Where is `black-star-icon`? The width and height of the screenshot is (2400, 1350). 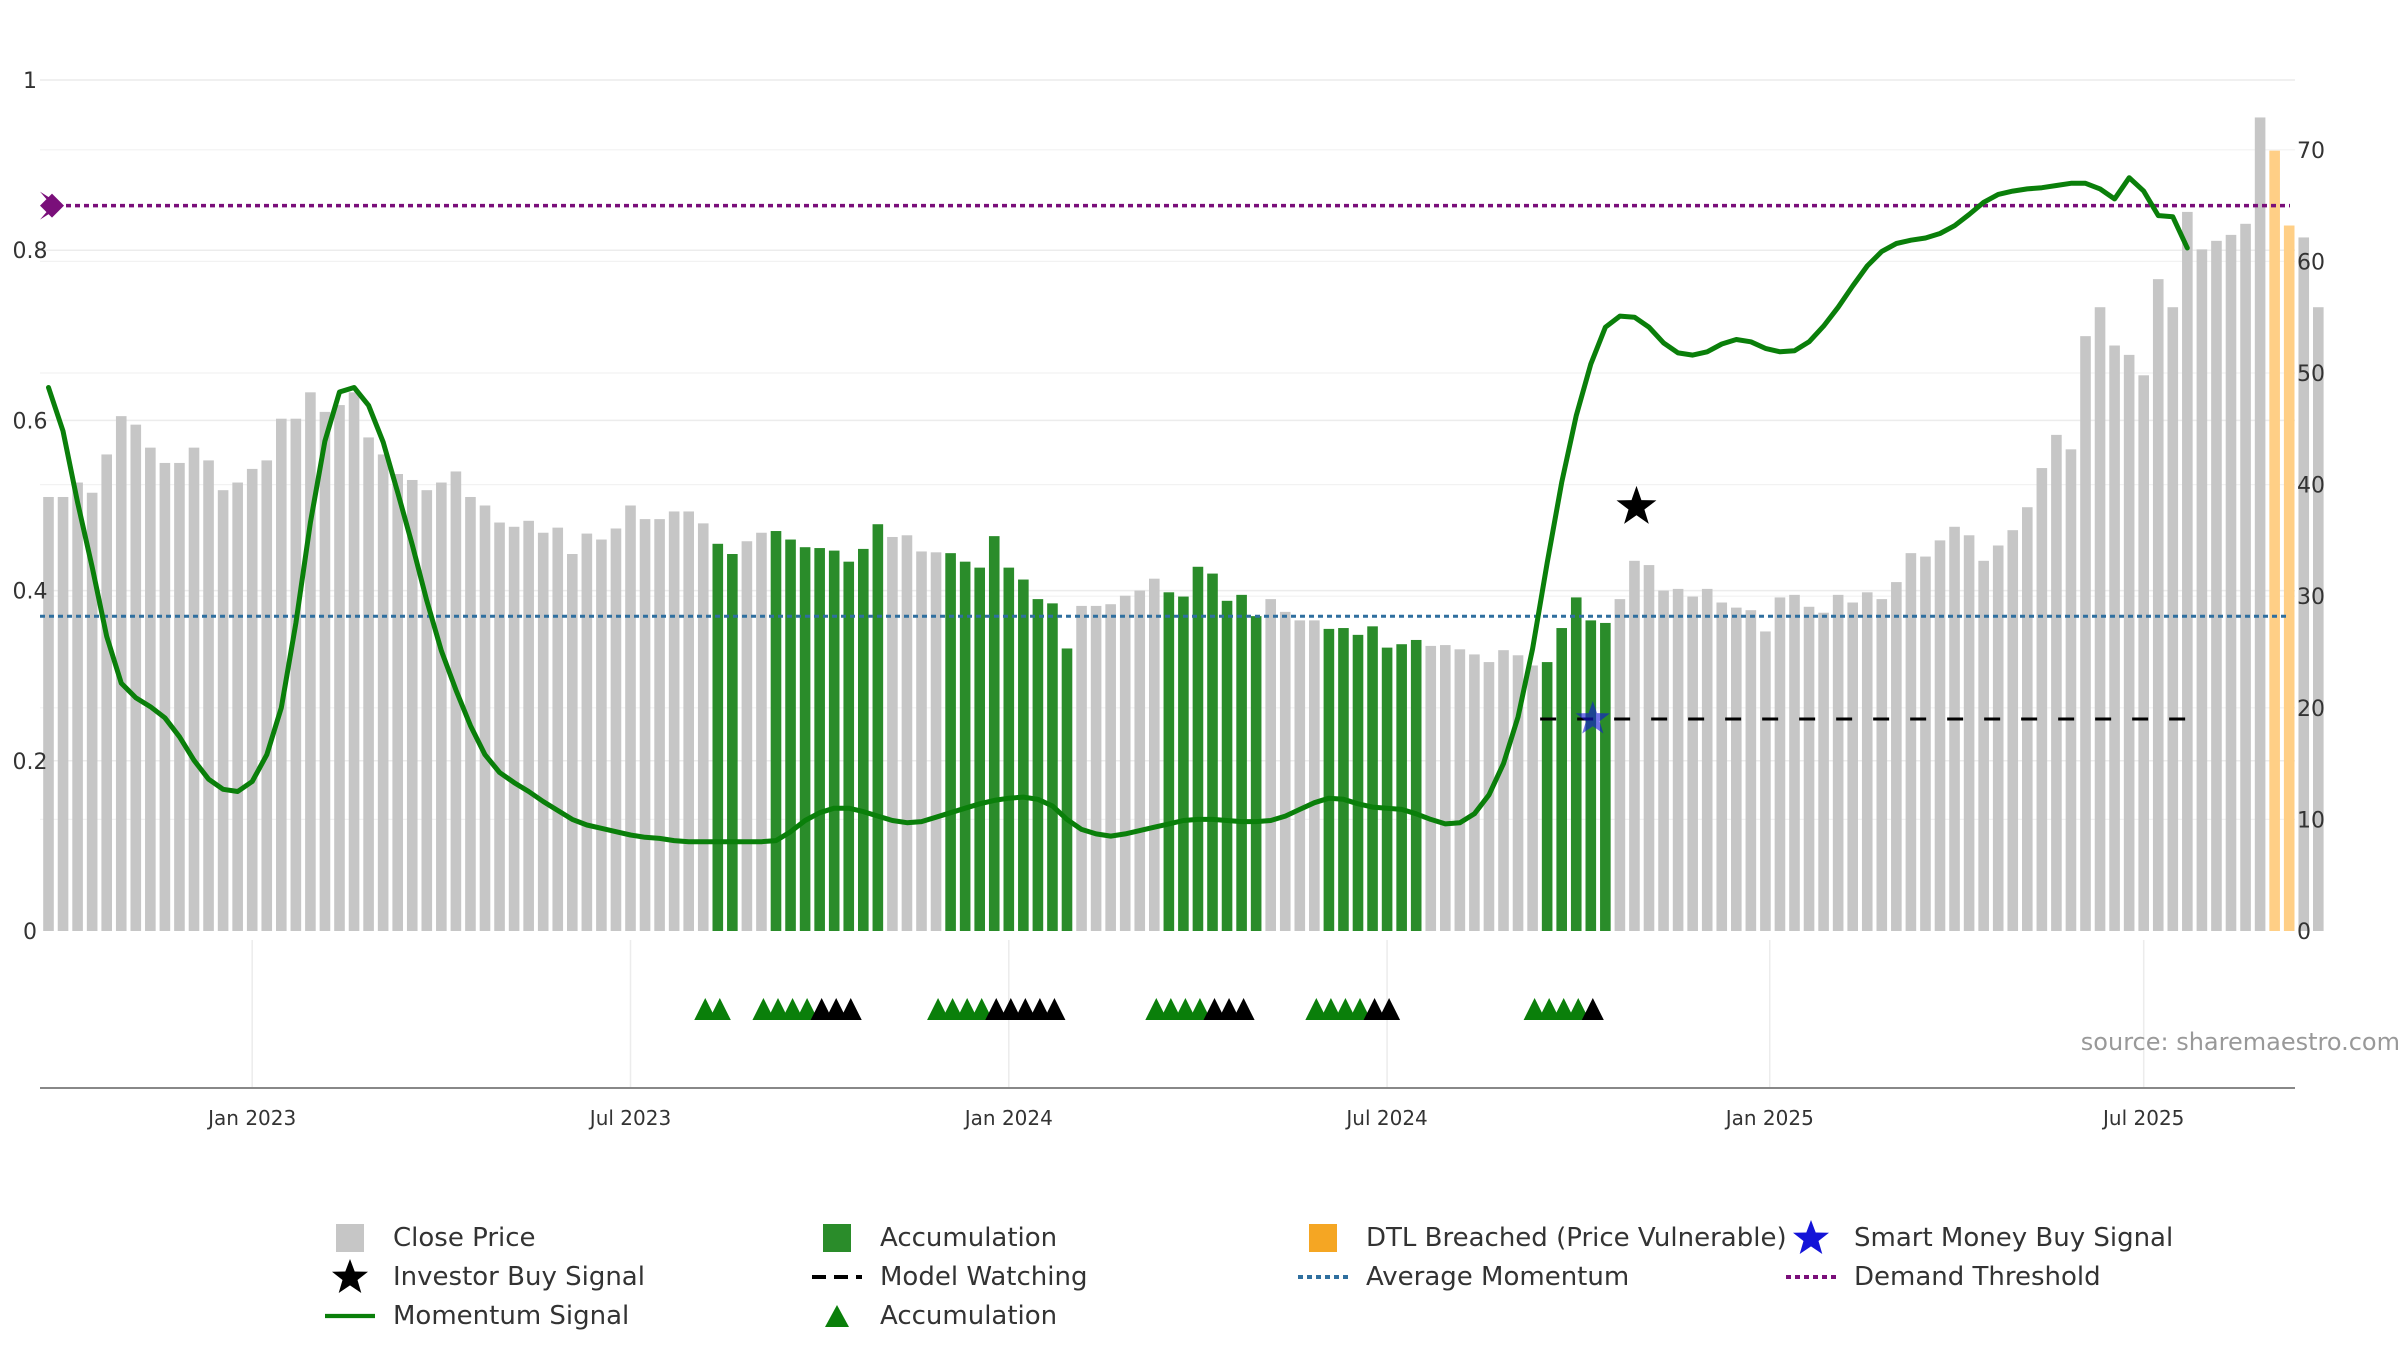
black-star-icon is located at coordinates (350, 1277).